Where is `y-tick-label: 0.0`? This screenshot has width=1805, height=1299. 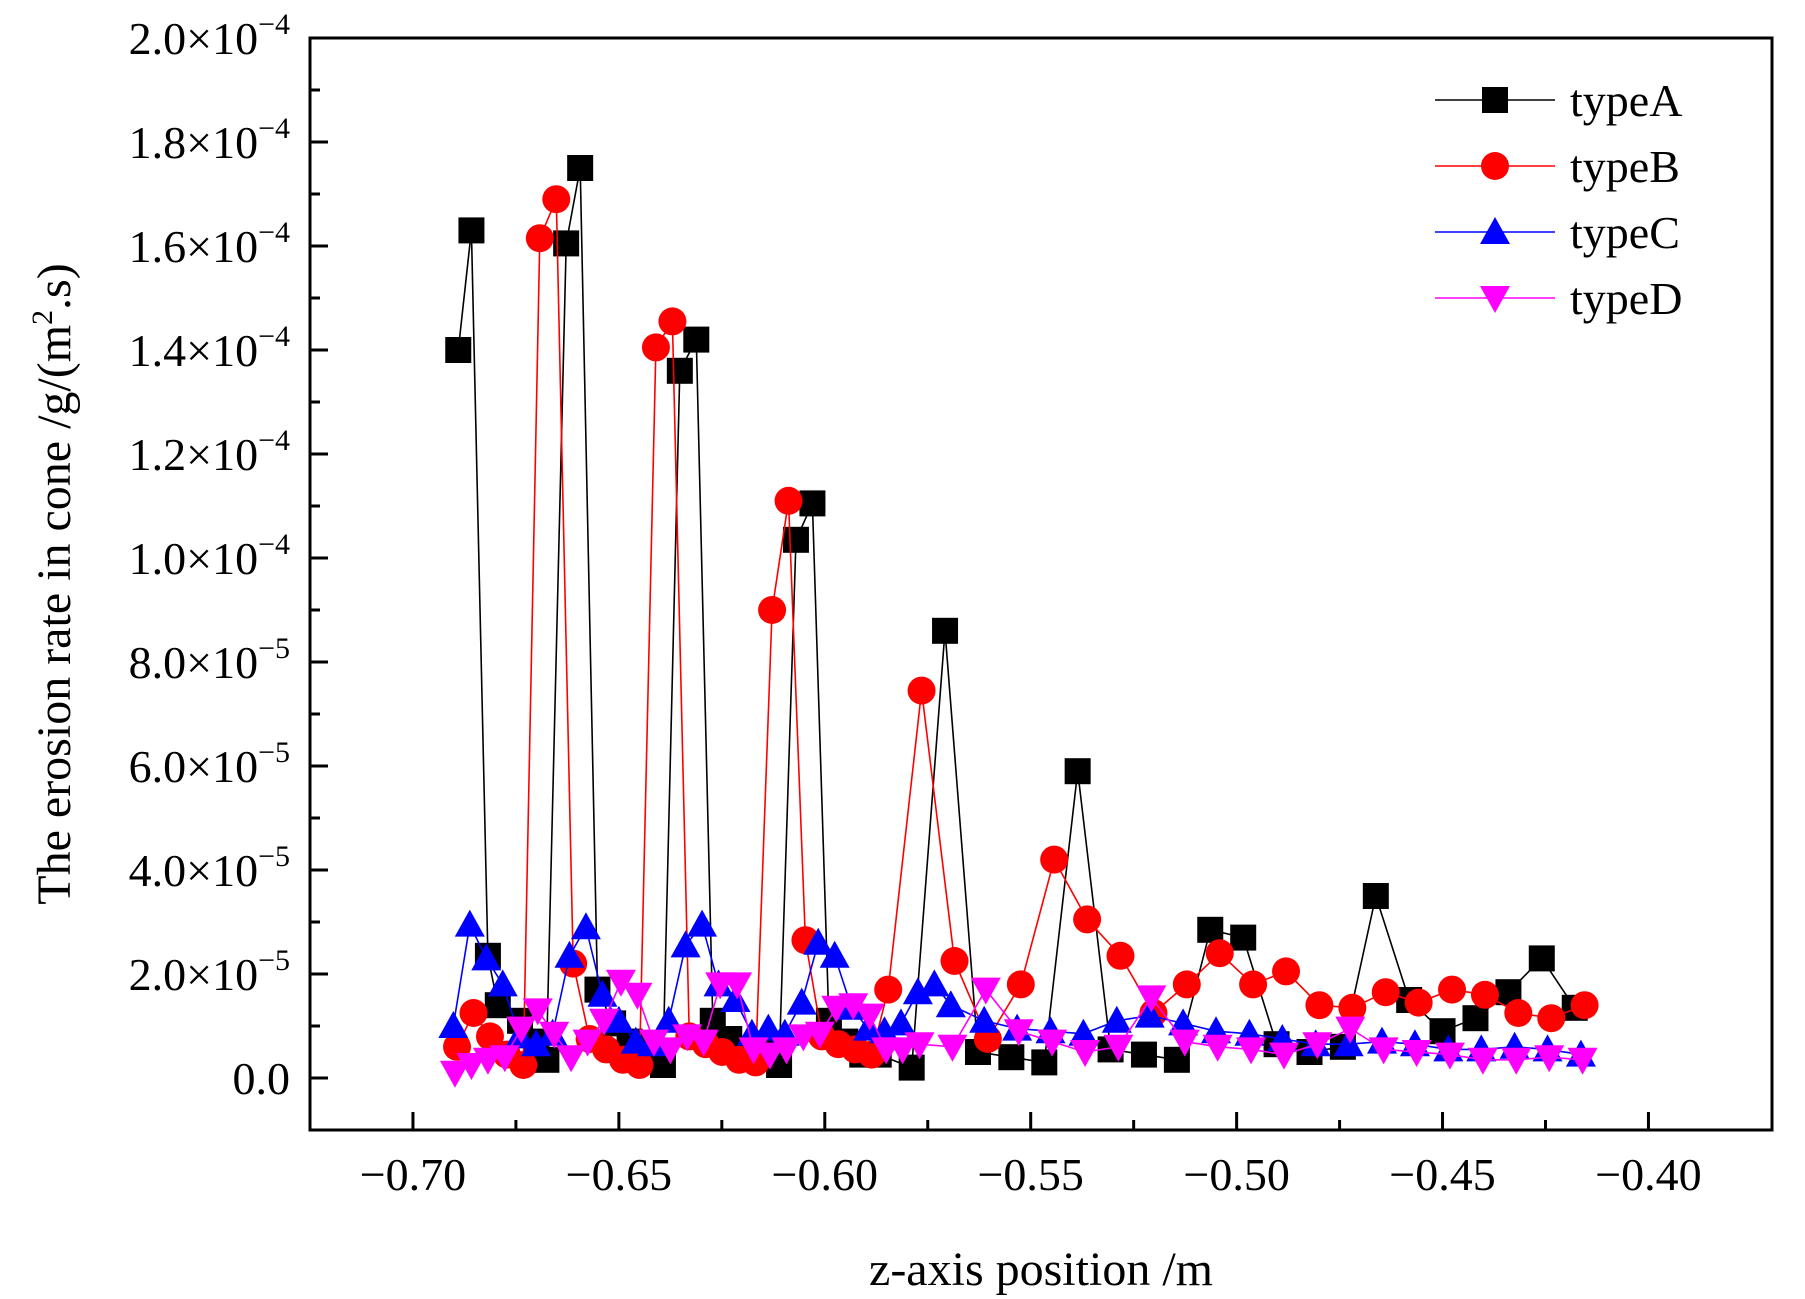
y-tick-label: 0.0 is located at coordinates (262, 1078).